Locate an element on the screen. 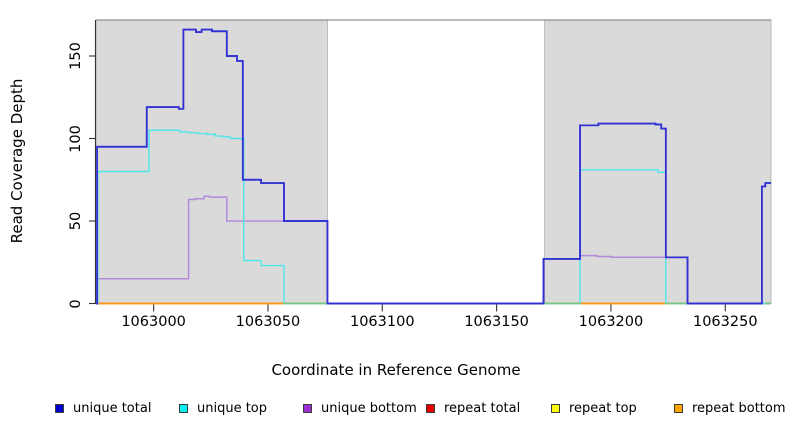  legend-item-repeat-bottom: repeat bottom is located at coordinates (730, 408).